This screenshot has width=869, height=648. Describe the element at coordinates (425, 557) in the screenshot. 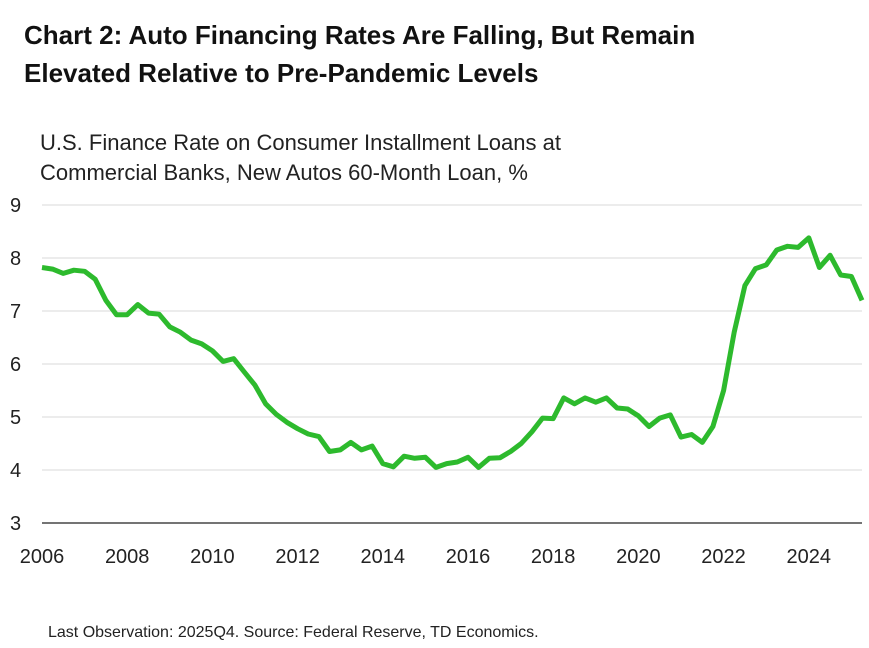

I see `x-tick-labels: 2006 2008 2010 2012 2014 2016 2018 2020 2022 2024` at that location.